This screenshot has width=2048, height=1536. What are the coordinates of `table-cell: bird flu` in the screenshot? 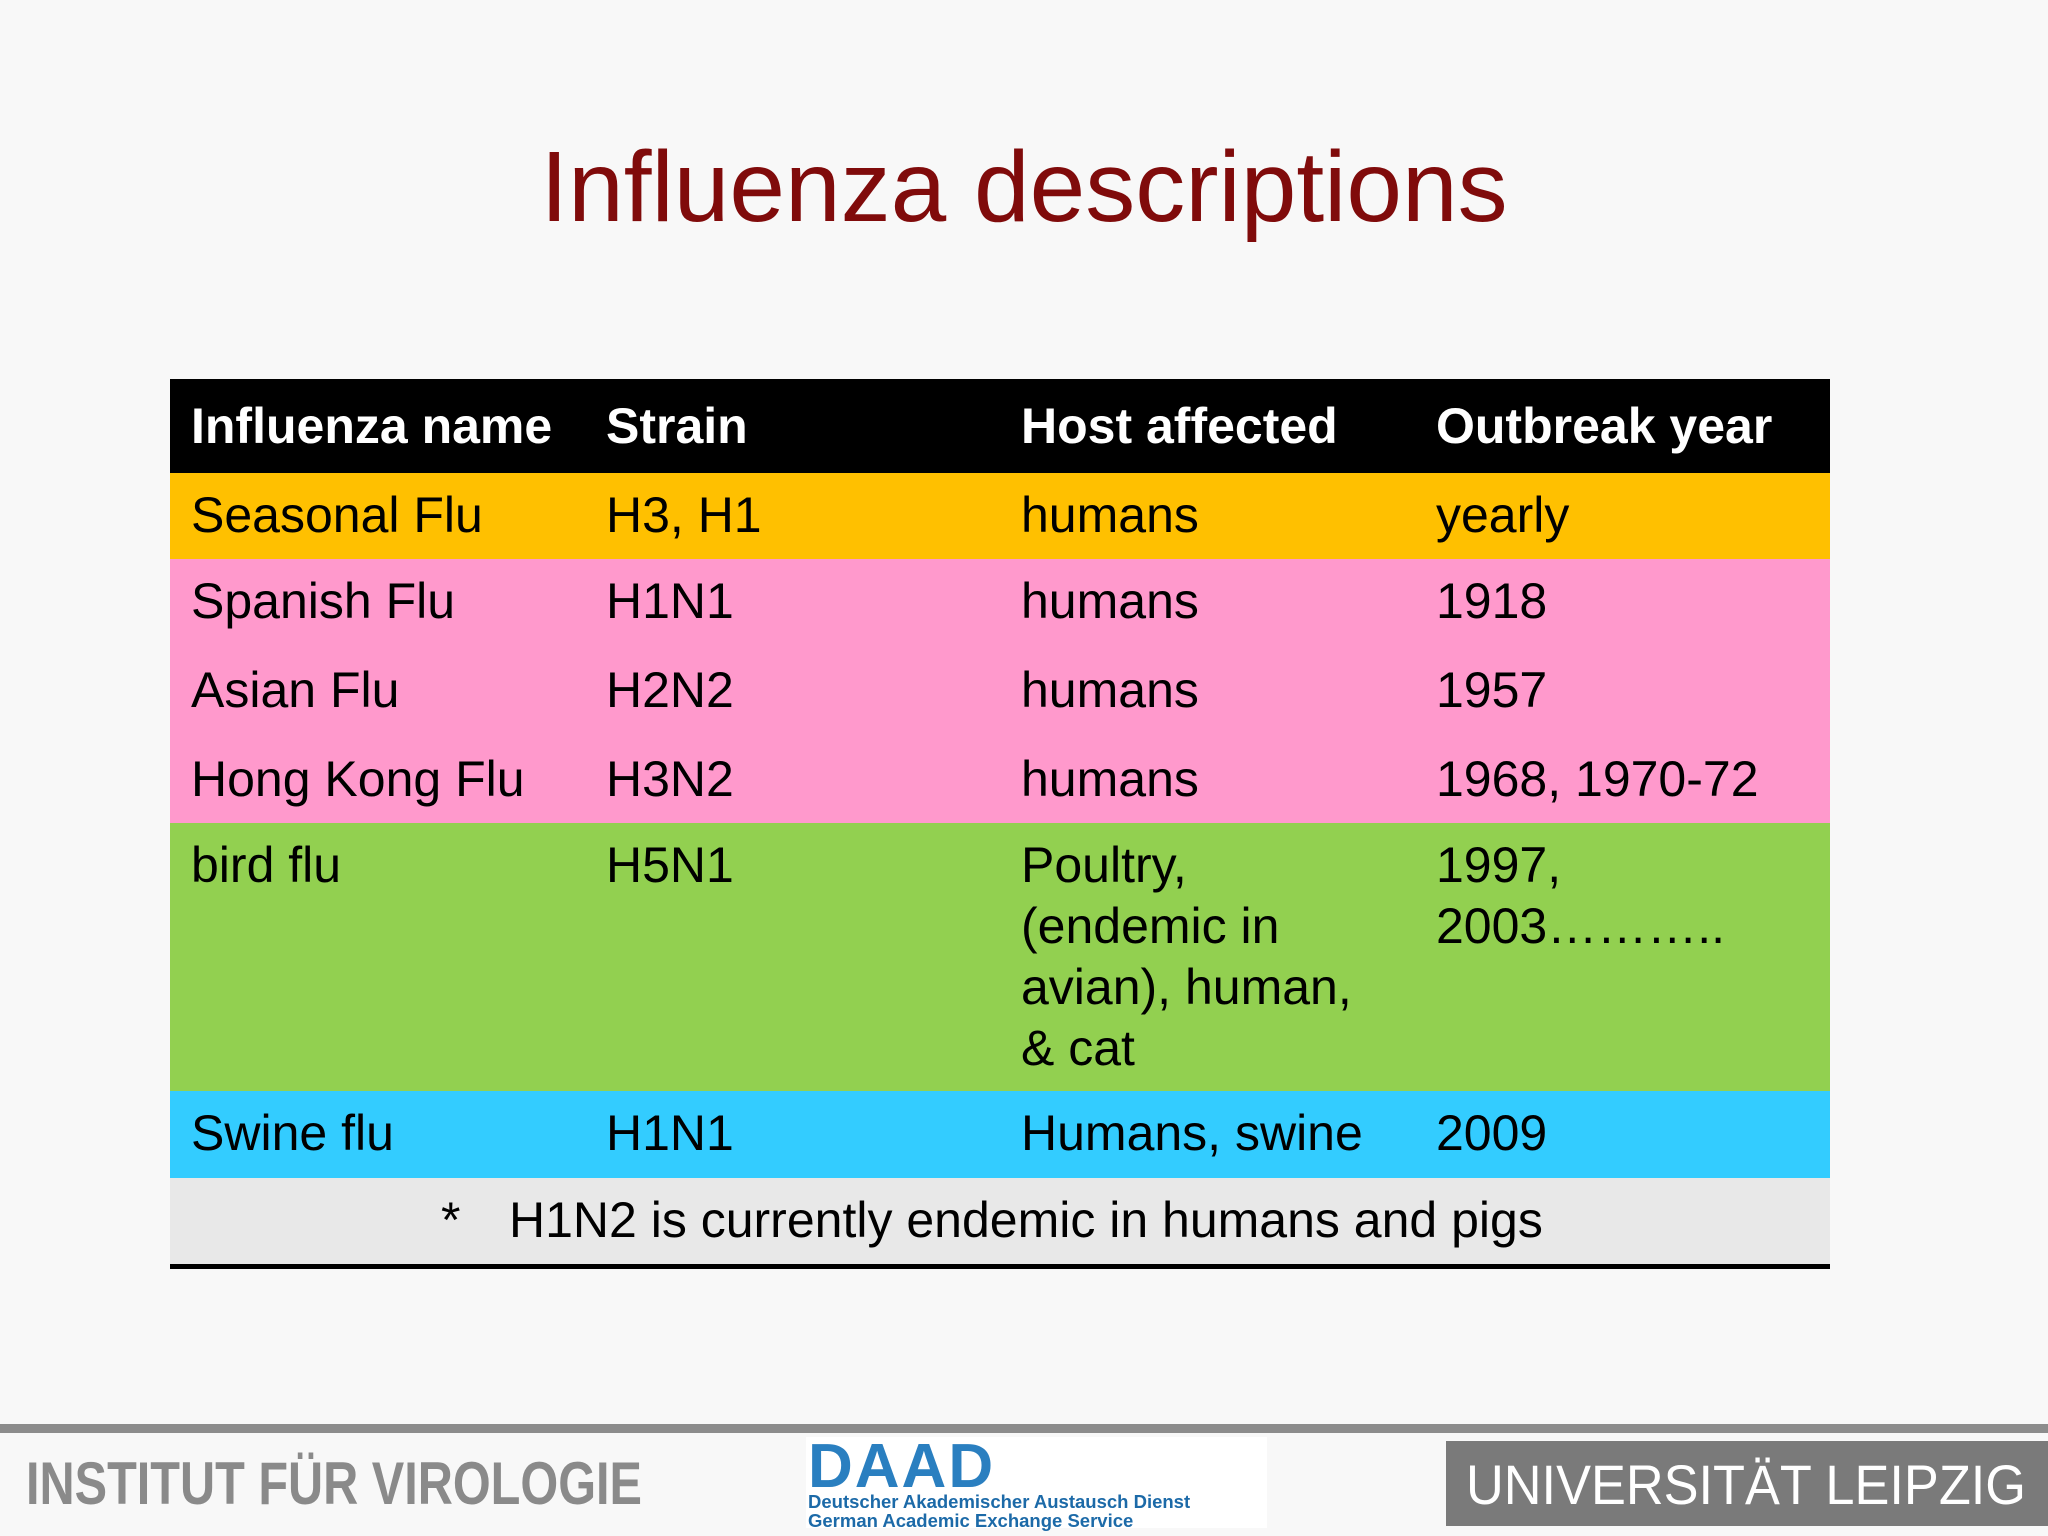 It's located at (266, 865).